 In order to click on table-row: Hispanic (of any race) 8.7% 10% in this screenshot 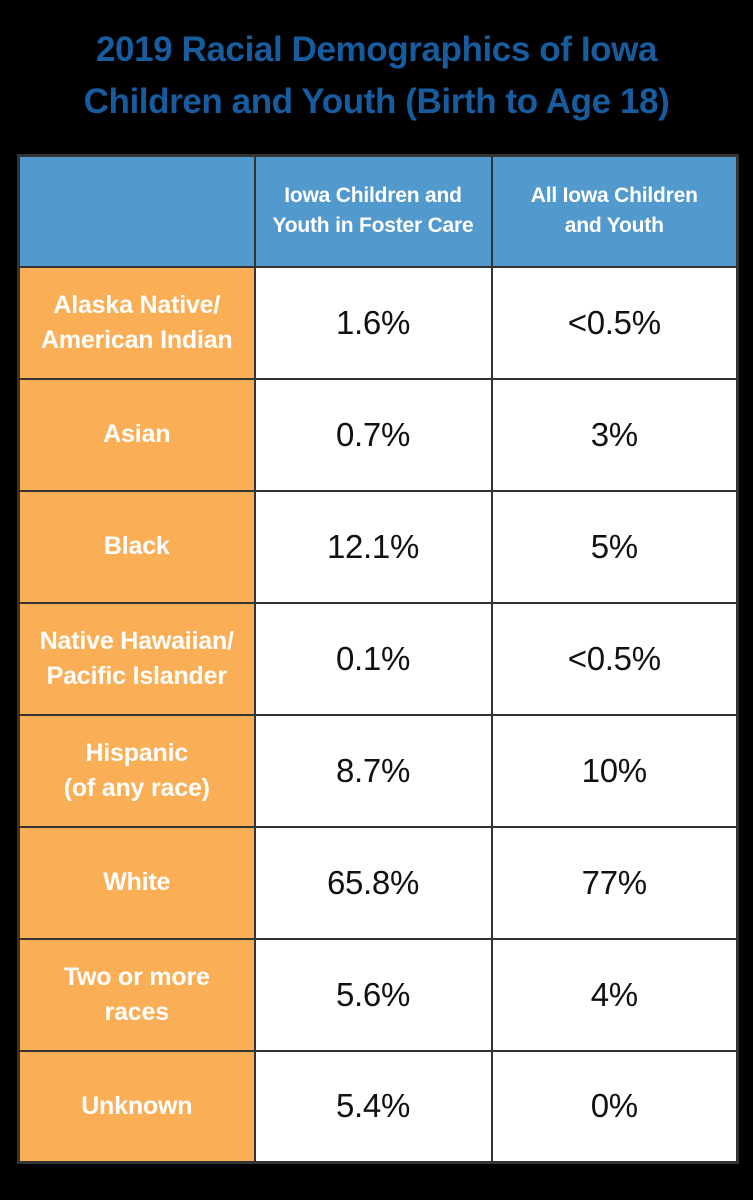, I will do `click(378, 770)`.